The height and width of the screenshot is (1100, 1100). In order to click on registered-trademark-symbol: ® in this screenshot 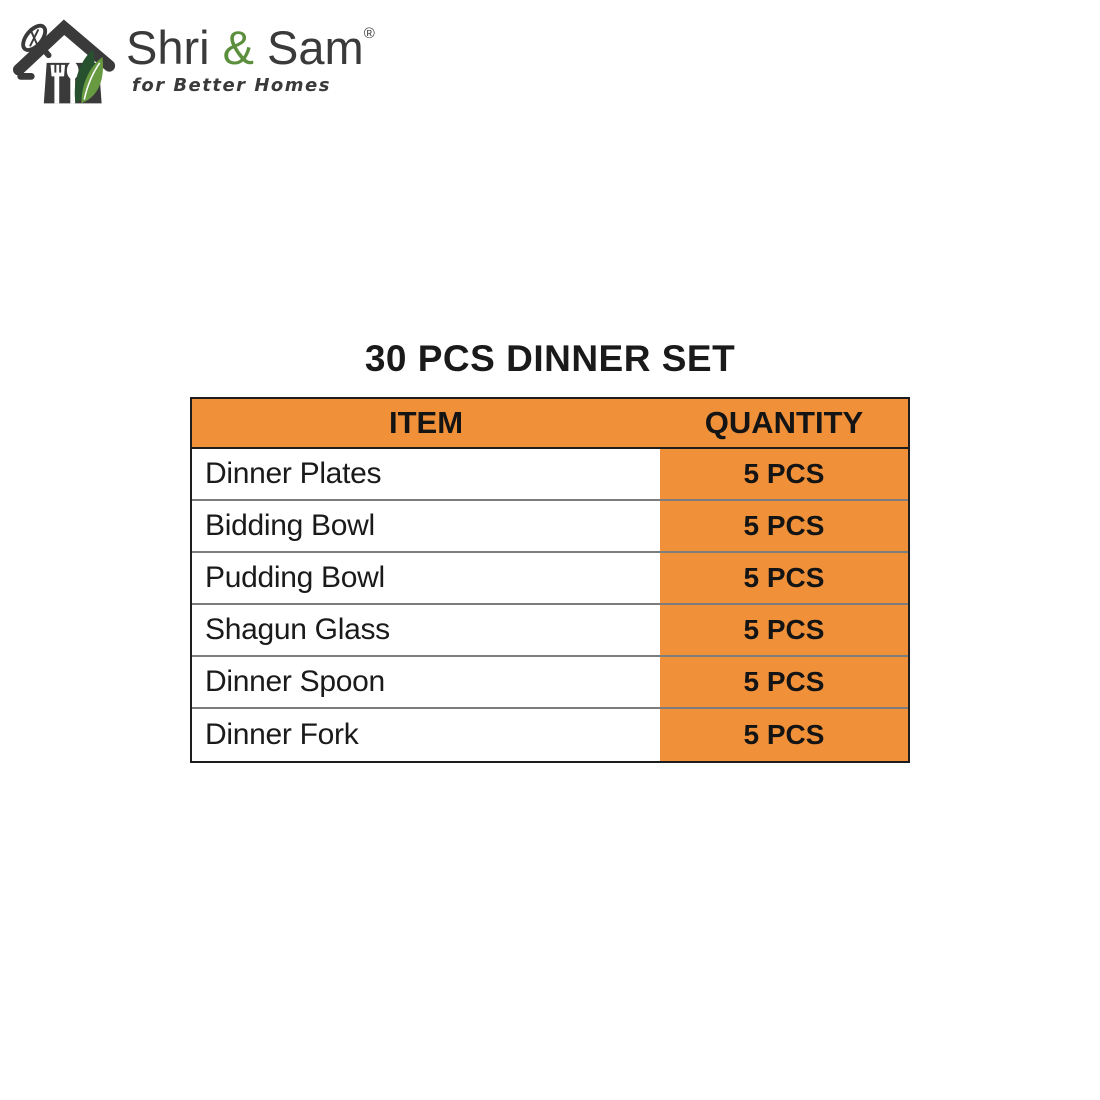, I will do `click(369, 33)`.